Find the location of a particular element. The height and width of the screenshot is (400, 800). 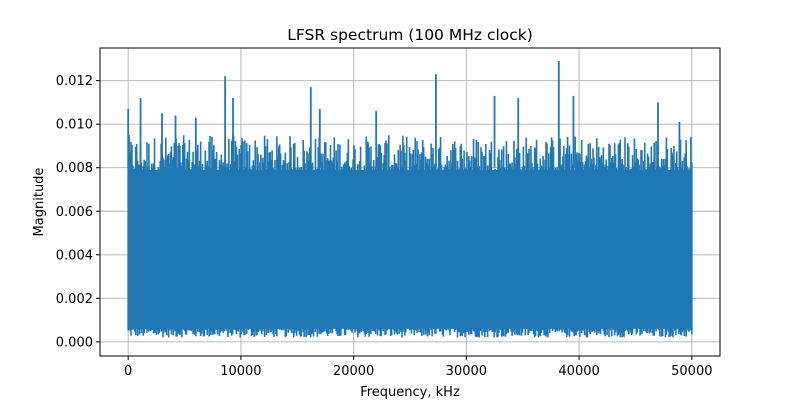

x-axis: 0 10000 20000 30000 40000 50000 is located at coordinates (418, 367).